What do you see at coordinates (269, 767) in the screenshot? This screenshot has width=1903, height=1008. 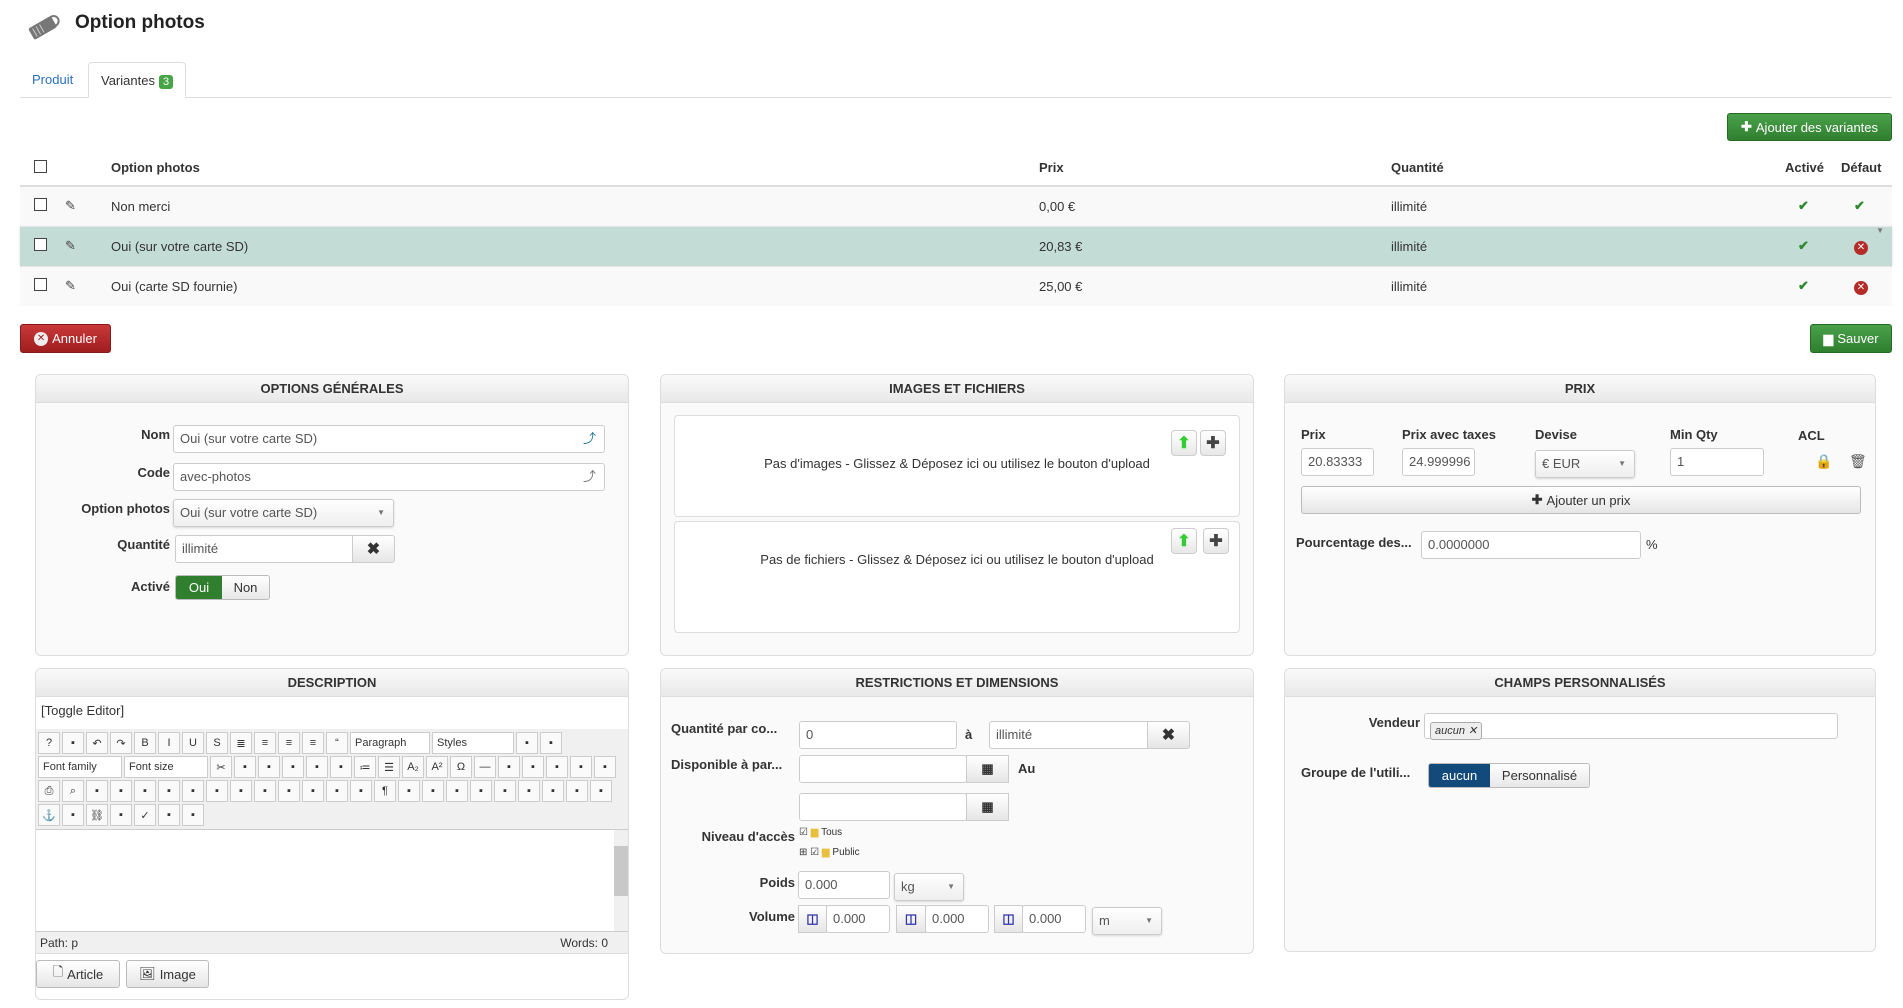 I see `paste-icon: ▪` at bounding box center [269, 767].